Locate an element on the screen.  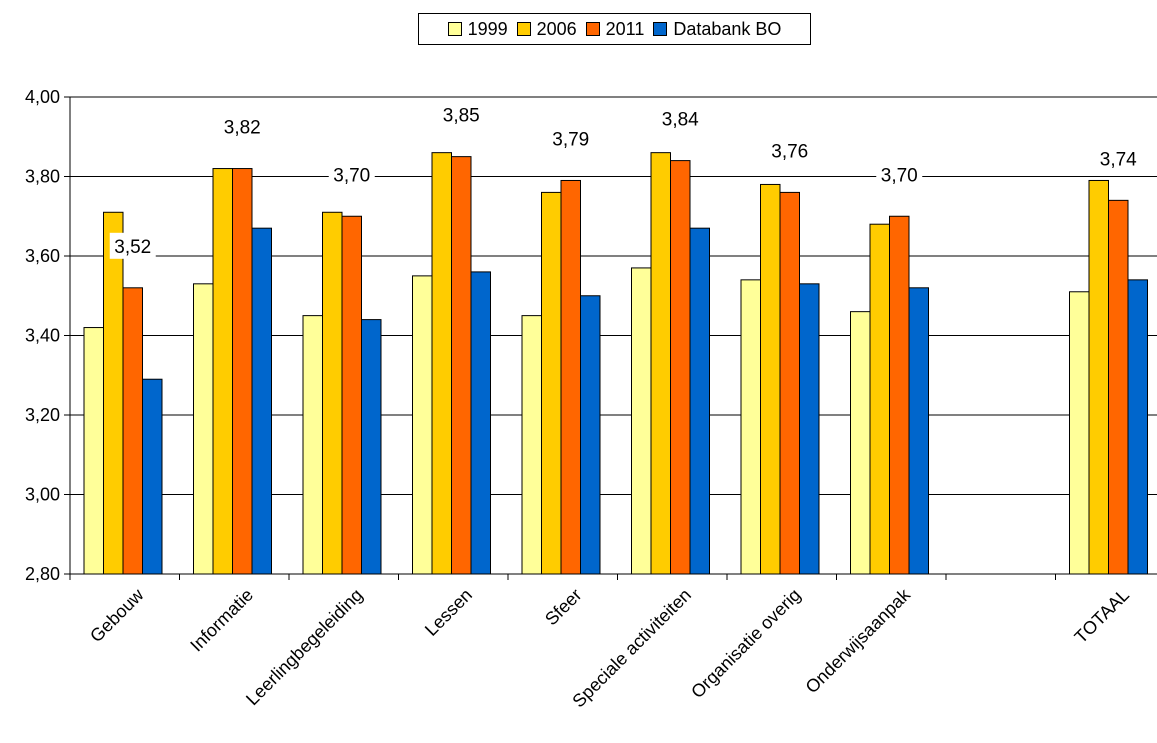
legend-swatch-2011 is located at coordinates (592, 29).